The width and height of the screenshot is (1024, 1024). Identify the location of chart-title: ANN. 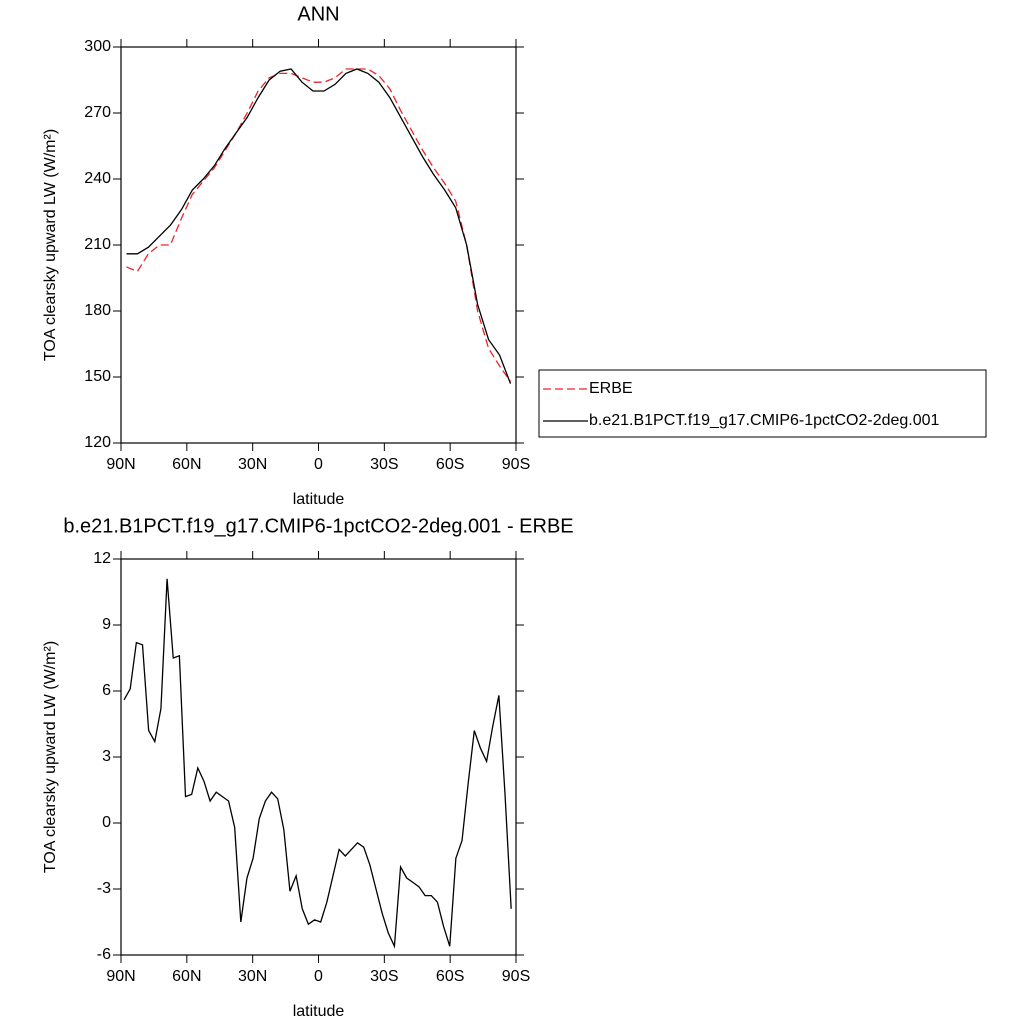
(318, 14).